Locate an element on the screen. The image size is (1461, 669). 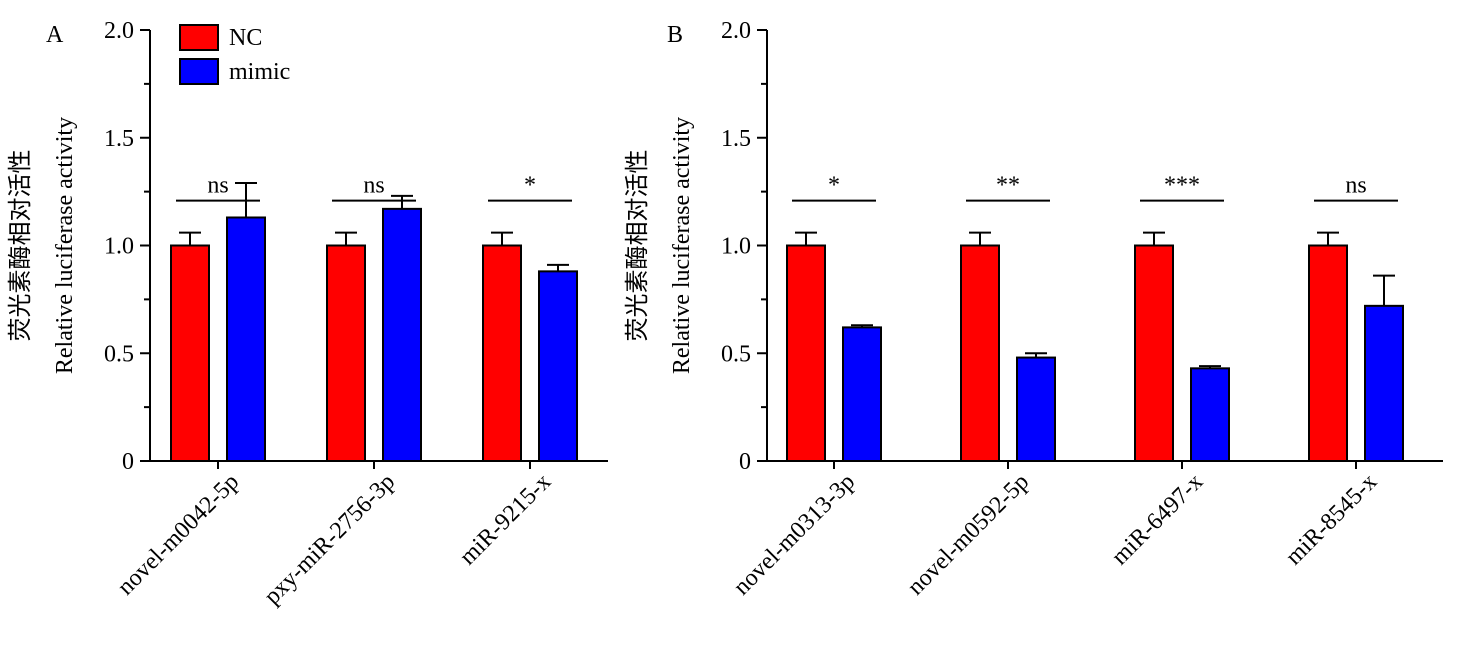
panel-letter: A is located at coordinates (55, 35).